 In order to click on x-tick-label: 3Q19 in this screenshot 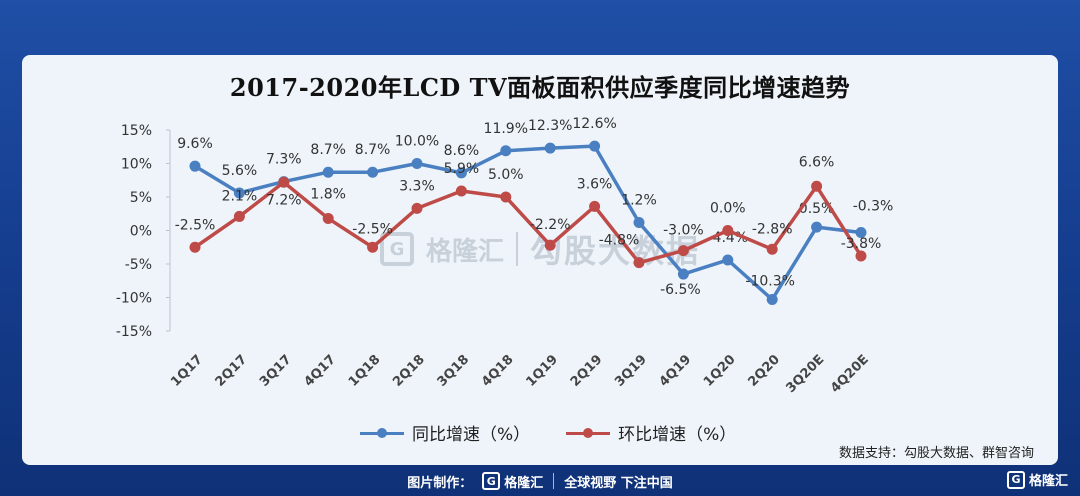, I will do `click(631, 371)`.